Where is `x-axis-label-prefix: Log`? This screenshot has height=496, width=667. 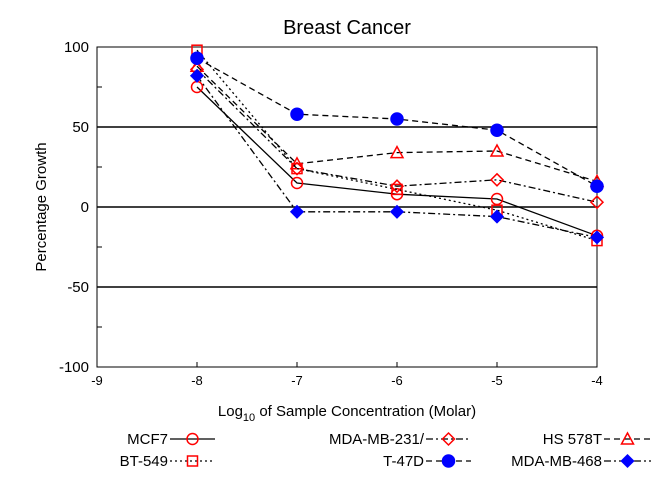
x-axis-label-prefix: Log is located at coordinates (230, 411).